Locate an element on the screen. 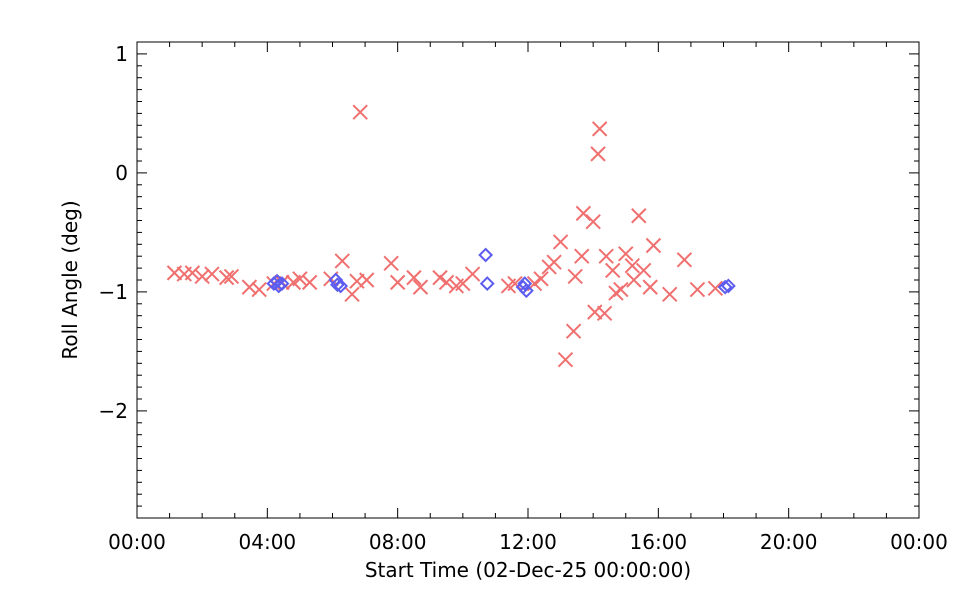  x-tick-label: 20:00 is located at coordinates (789, 542).